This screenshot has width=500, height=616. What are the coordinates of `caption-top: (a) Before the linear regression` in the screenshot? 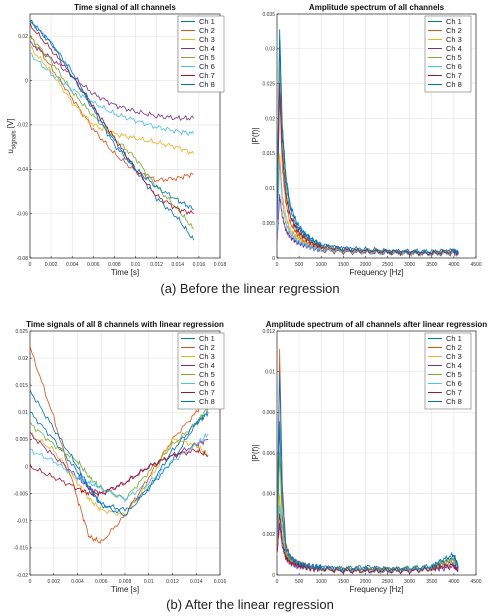 It's located at (250, 288).